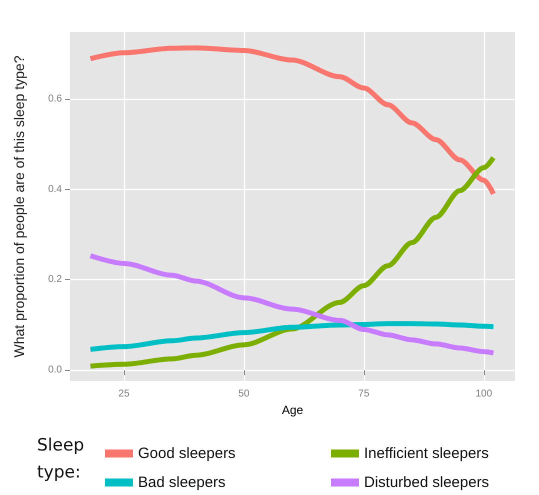 This screenshot has height=495, width=539. I want to click on x-tick-label: 50, so click(244, 394).